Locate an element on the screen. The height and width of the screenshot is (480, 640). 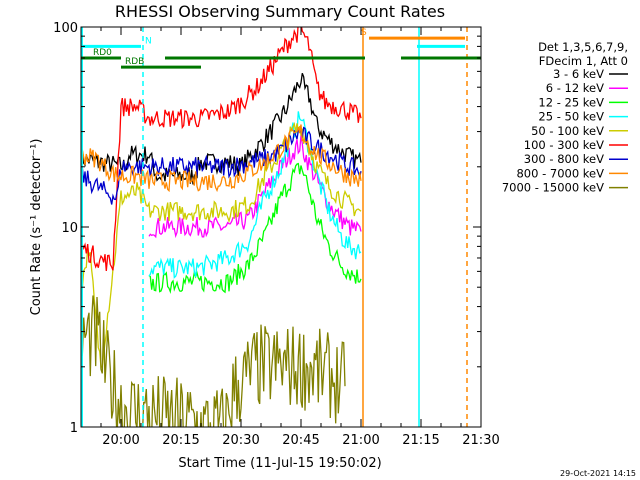
footer-date: 29-Oct-2021 14:15 is located at coordinates (598, 473).